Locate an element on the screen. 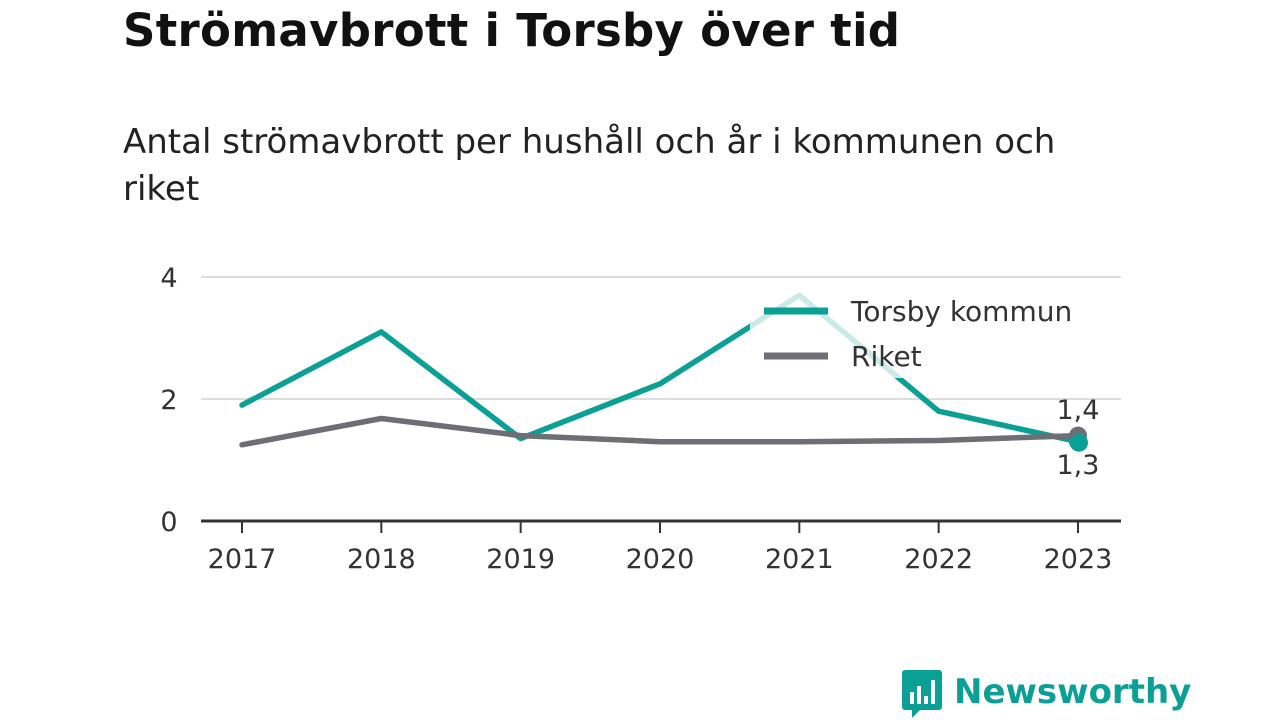 This screenshot has height=720, width=1280. x-tick-label: 2018 is located at coordinates (381, 559).